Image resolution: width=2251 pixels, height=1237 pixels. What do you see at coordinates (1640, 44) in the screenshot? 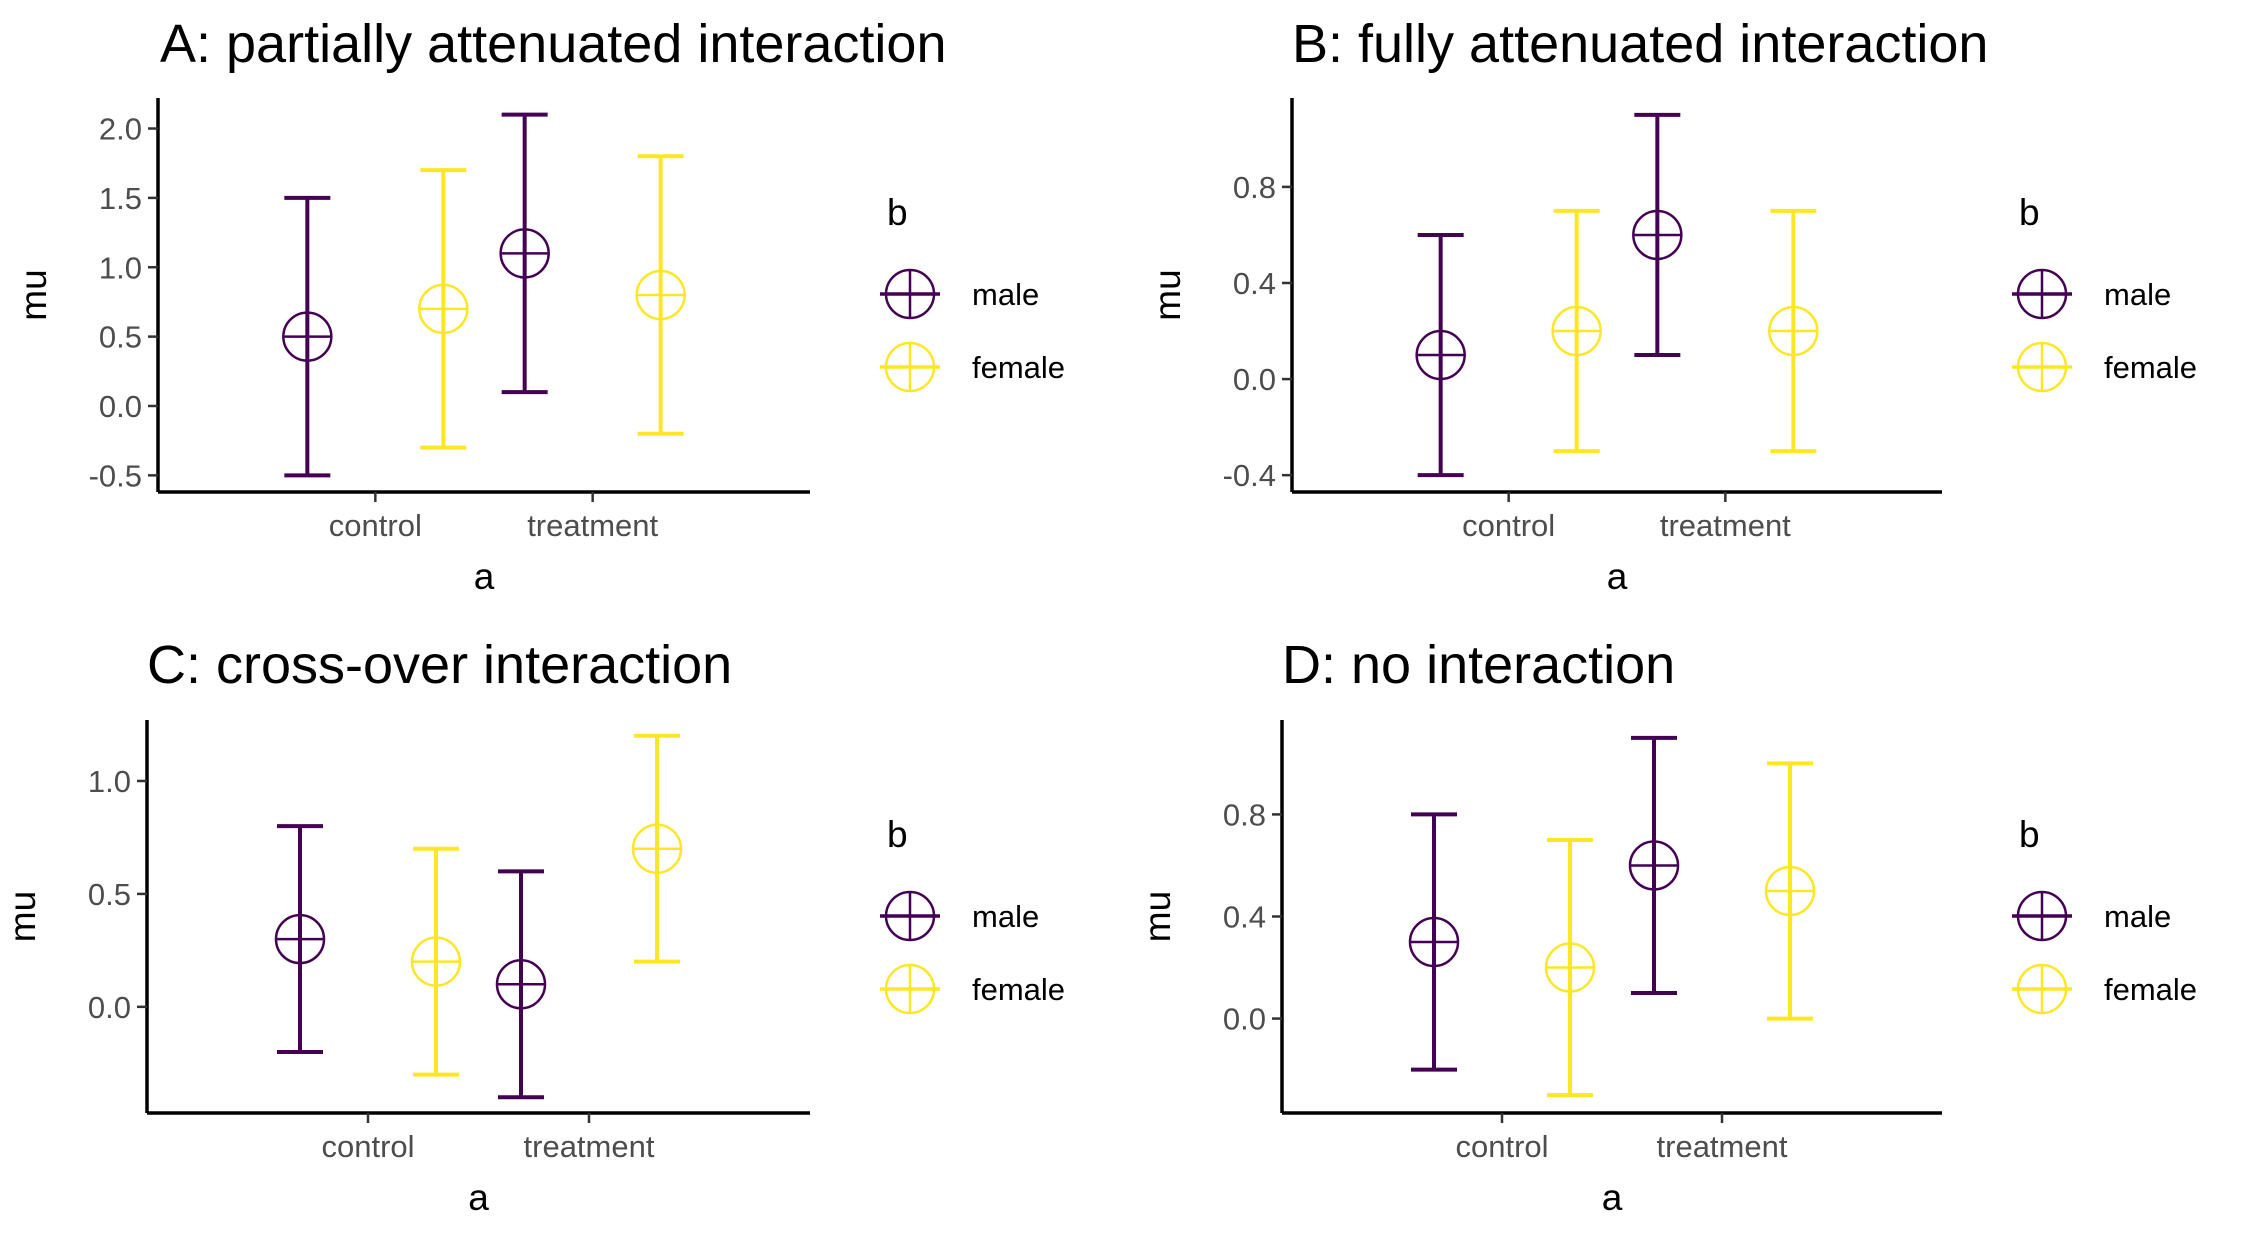
I see `panel-title: B: fully attenuated interaction` at bounding box center [1640, 44].